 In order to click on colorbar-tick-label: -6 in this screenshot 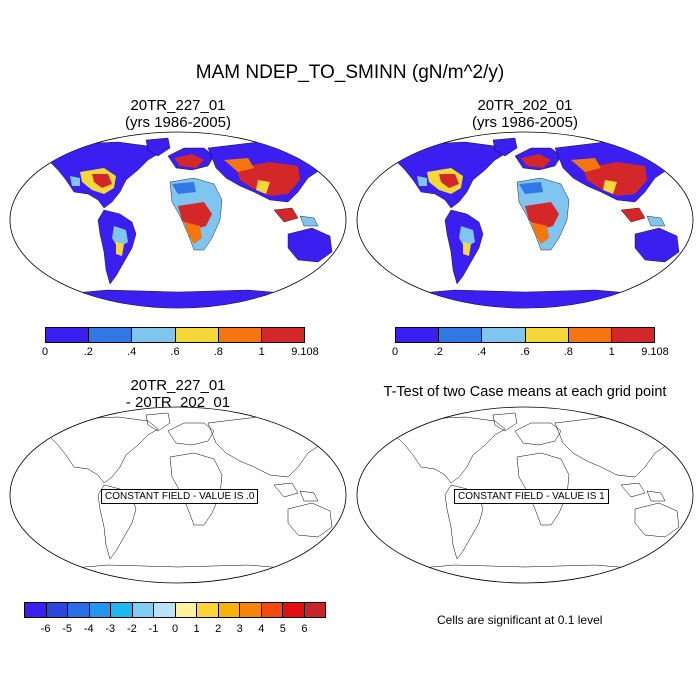, I will do `click(45, 629)`.